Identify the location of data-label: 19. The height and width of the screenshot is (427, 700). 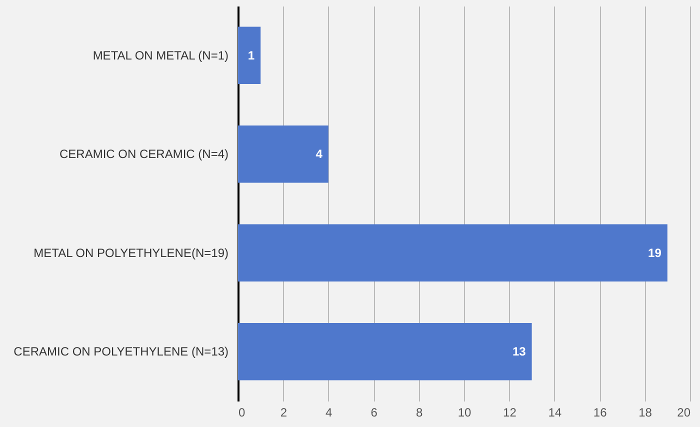
(655, 253).